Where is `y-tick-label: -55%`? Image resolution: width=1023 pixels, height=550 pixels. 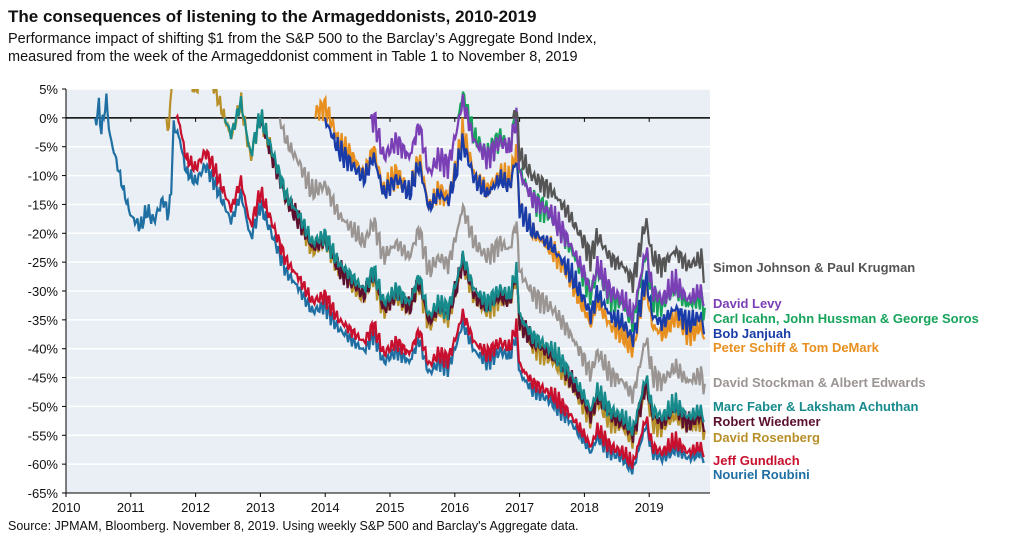
y-tick-label: -55% is located at coordinates (43, 435).